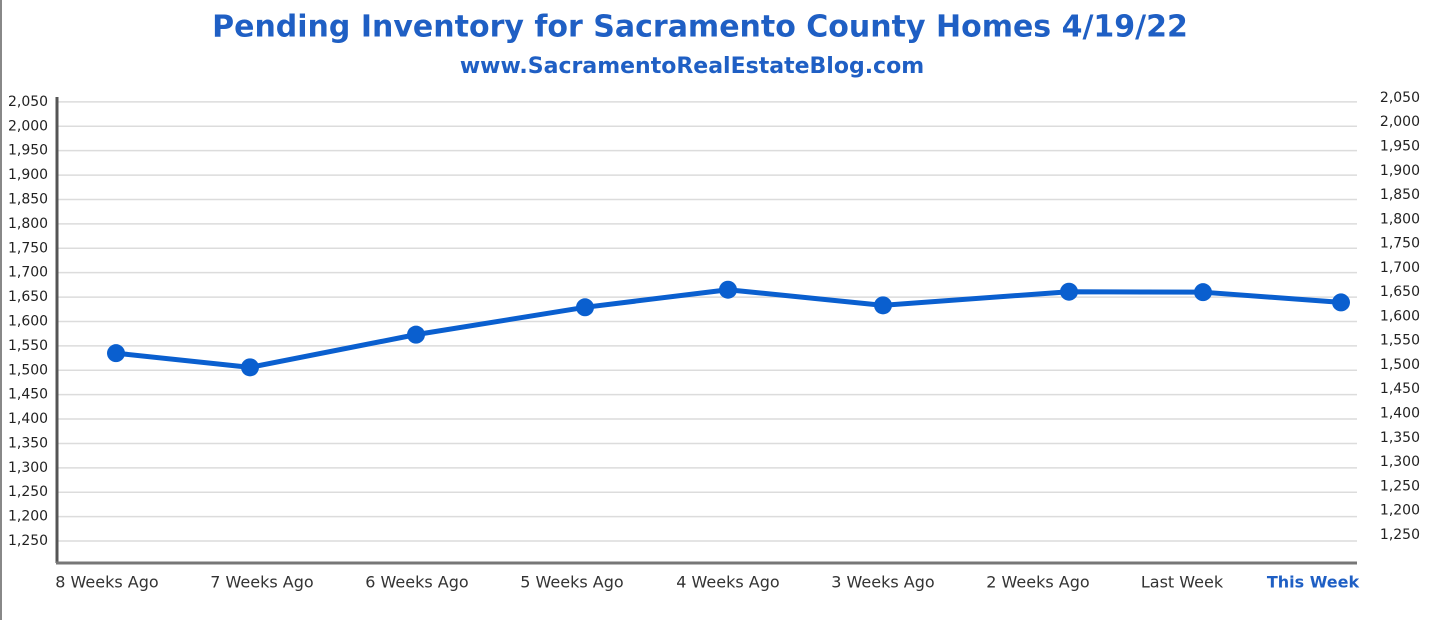  What do you see at coordinates (28, 126) in the screenshot?
I see `y-tick-label: 2,000` at bounding box center [28, 126].